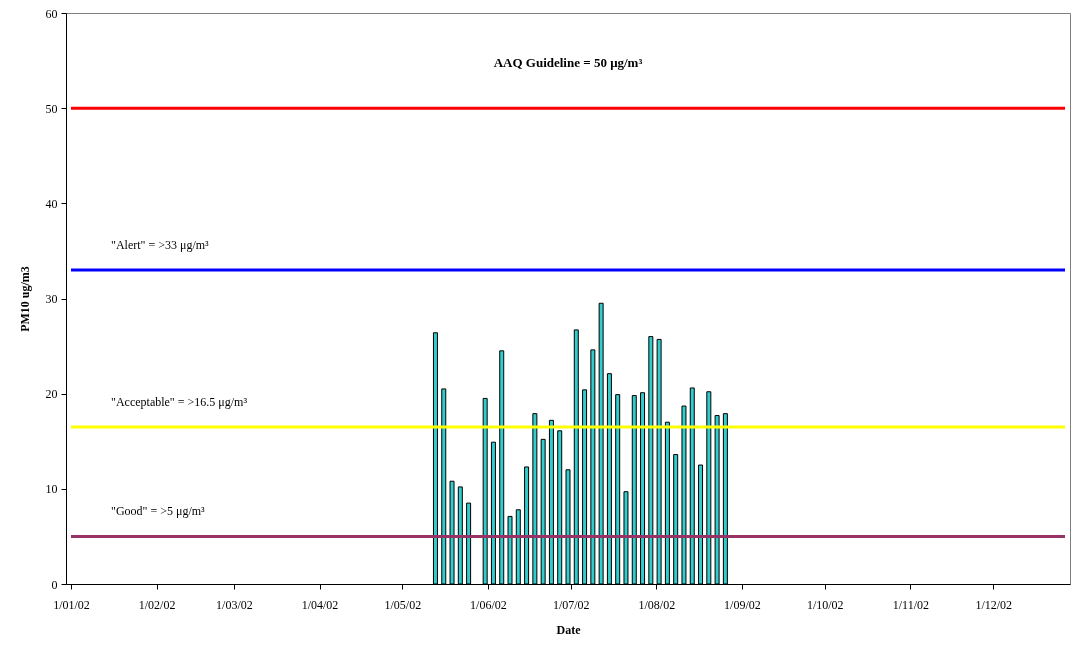  What do you see at coordinates (569, 629) in the screenshot?
I see `x-axis-title: Date` at bounding box center [569, 629].